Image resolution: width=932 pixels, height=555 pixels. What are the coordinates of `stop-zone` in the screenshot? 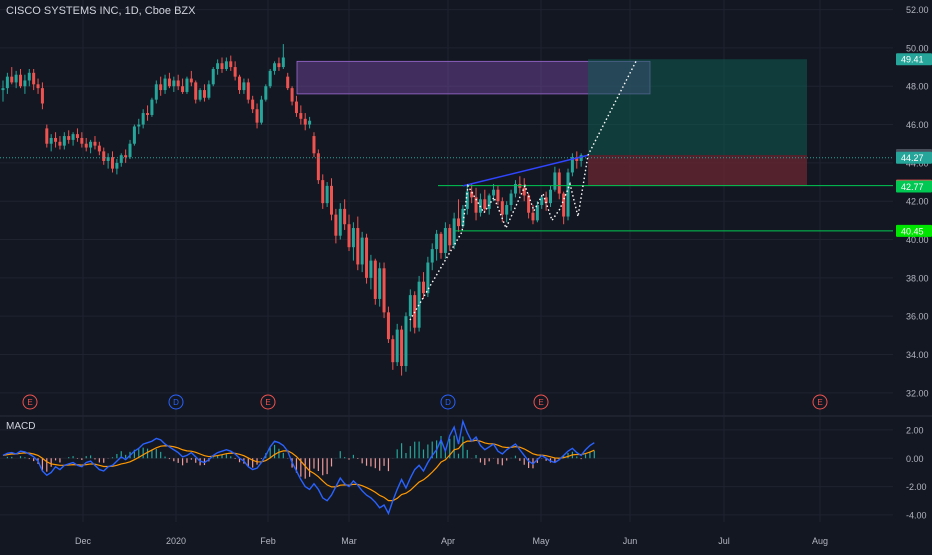 It's located at (697, 170).